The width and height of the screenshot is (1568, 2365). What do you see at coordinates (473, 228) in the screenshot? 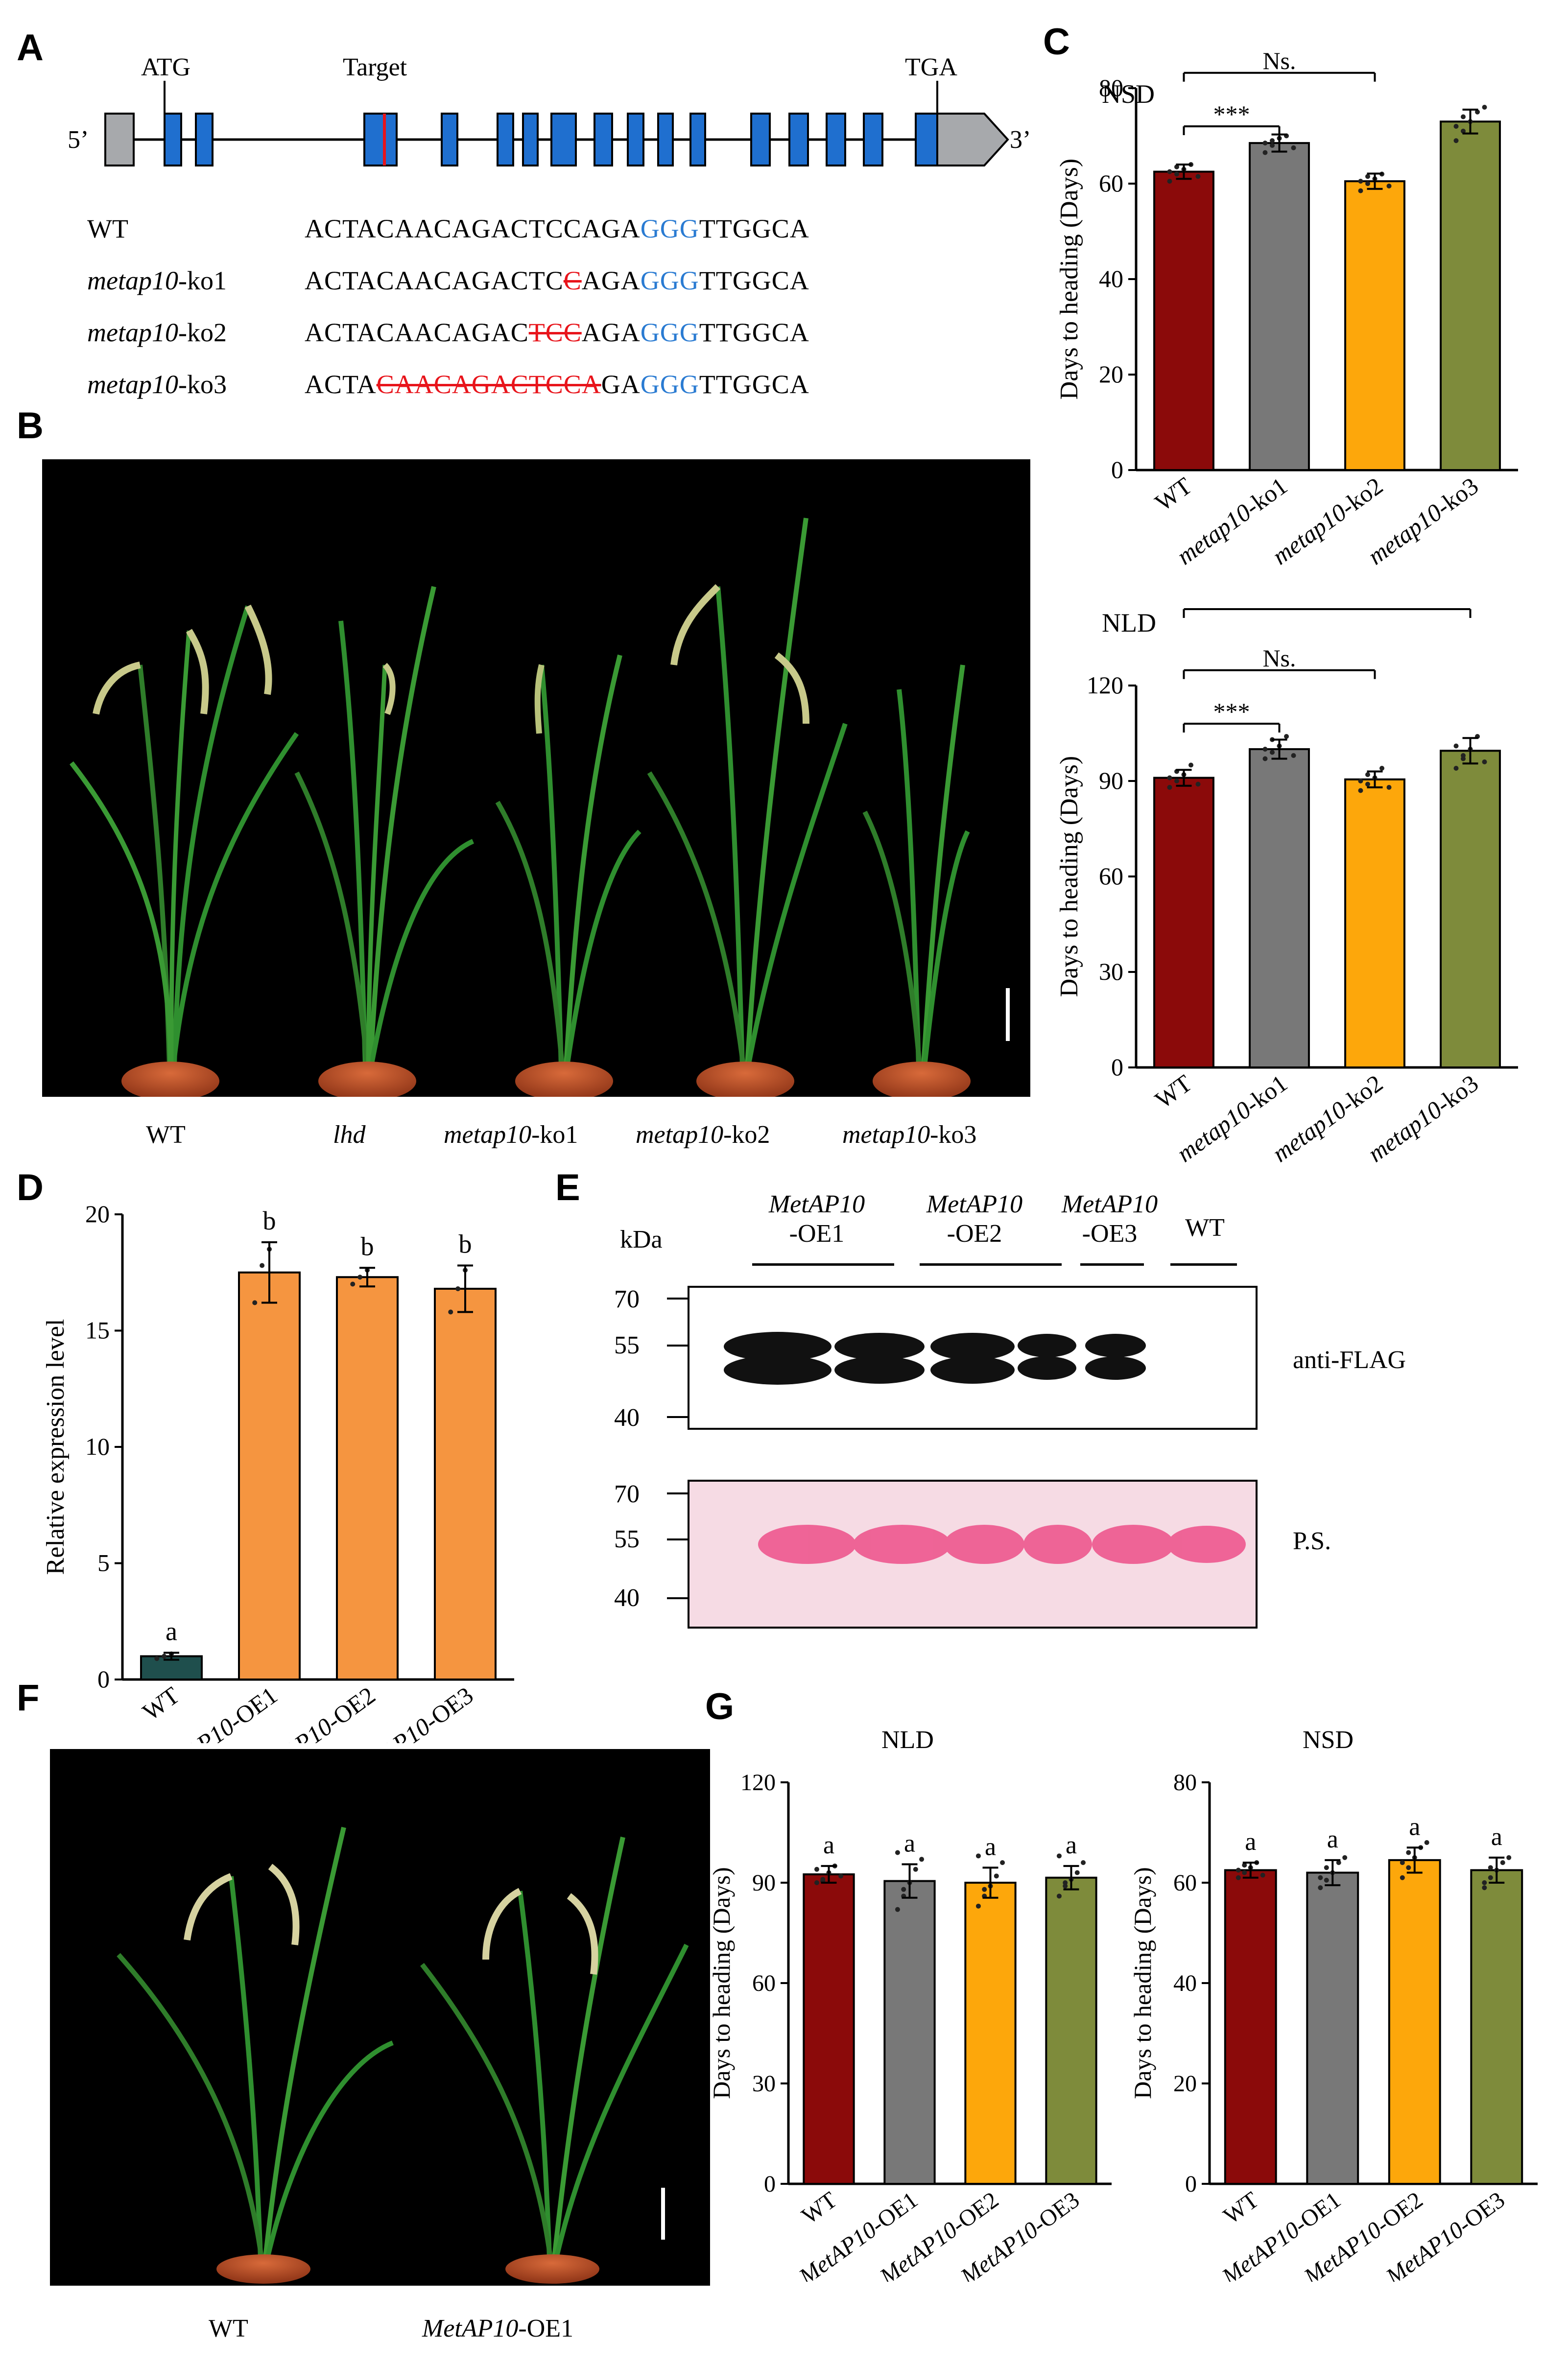
I see `sequence-segment: ACTACAACAGACTCCAGA` at bounding box center [473, 228].